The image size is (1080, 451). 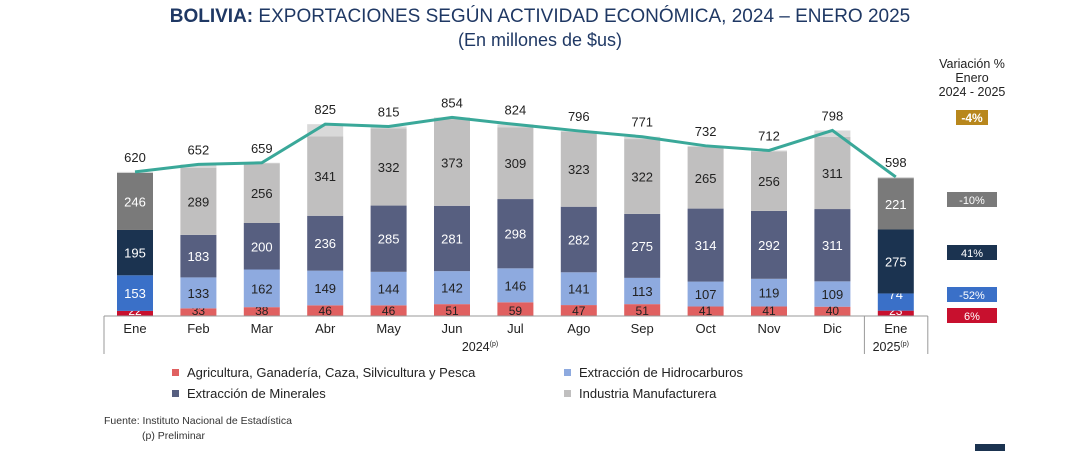 What do you see at coordinates (516, 163) in the screenshot?
I see `data-label: 309` at bounding box center [516, 163].